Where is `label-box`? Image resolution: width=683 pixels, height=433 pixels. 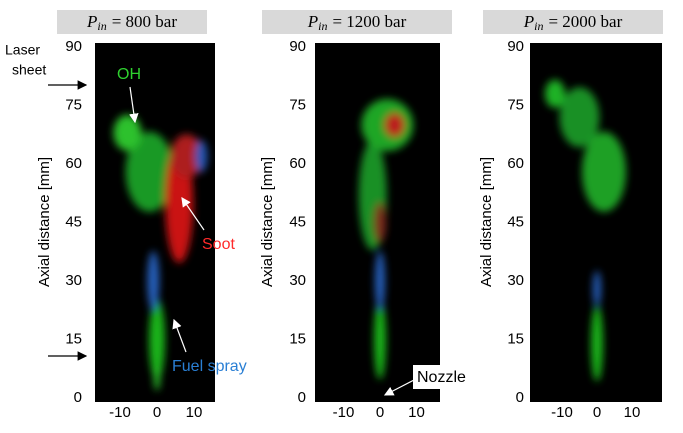
label-box is located at coordinates (445, 377).